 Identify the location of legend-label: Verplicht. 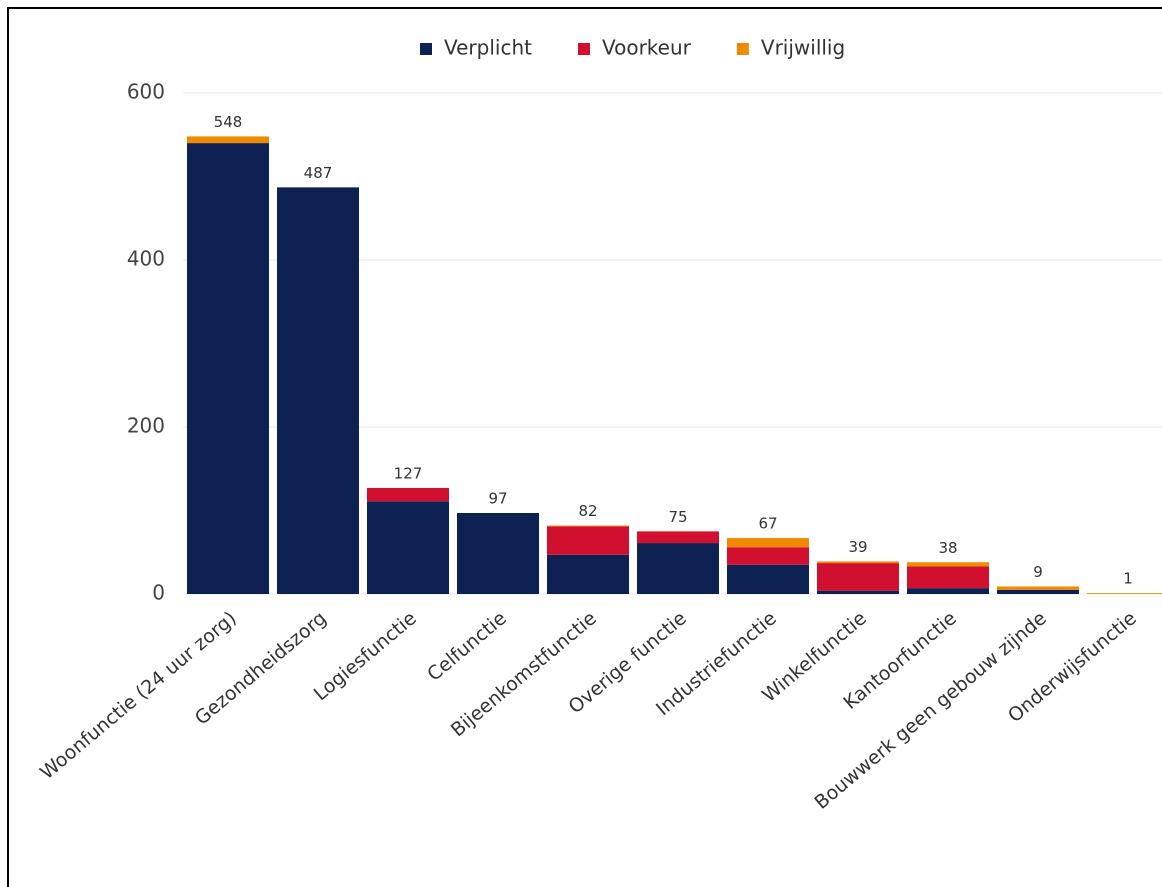
(488, 48).